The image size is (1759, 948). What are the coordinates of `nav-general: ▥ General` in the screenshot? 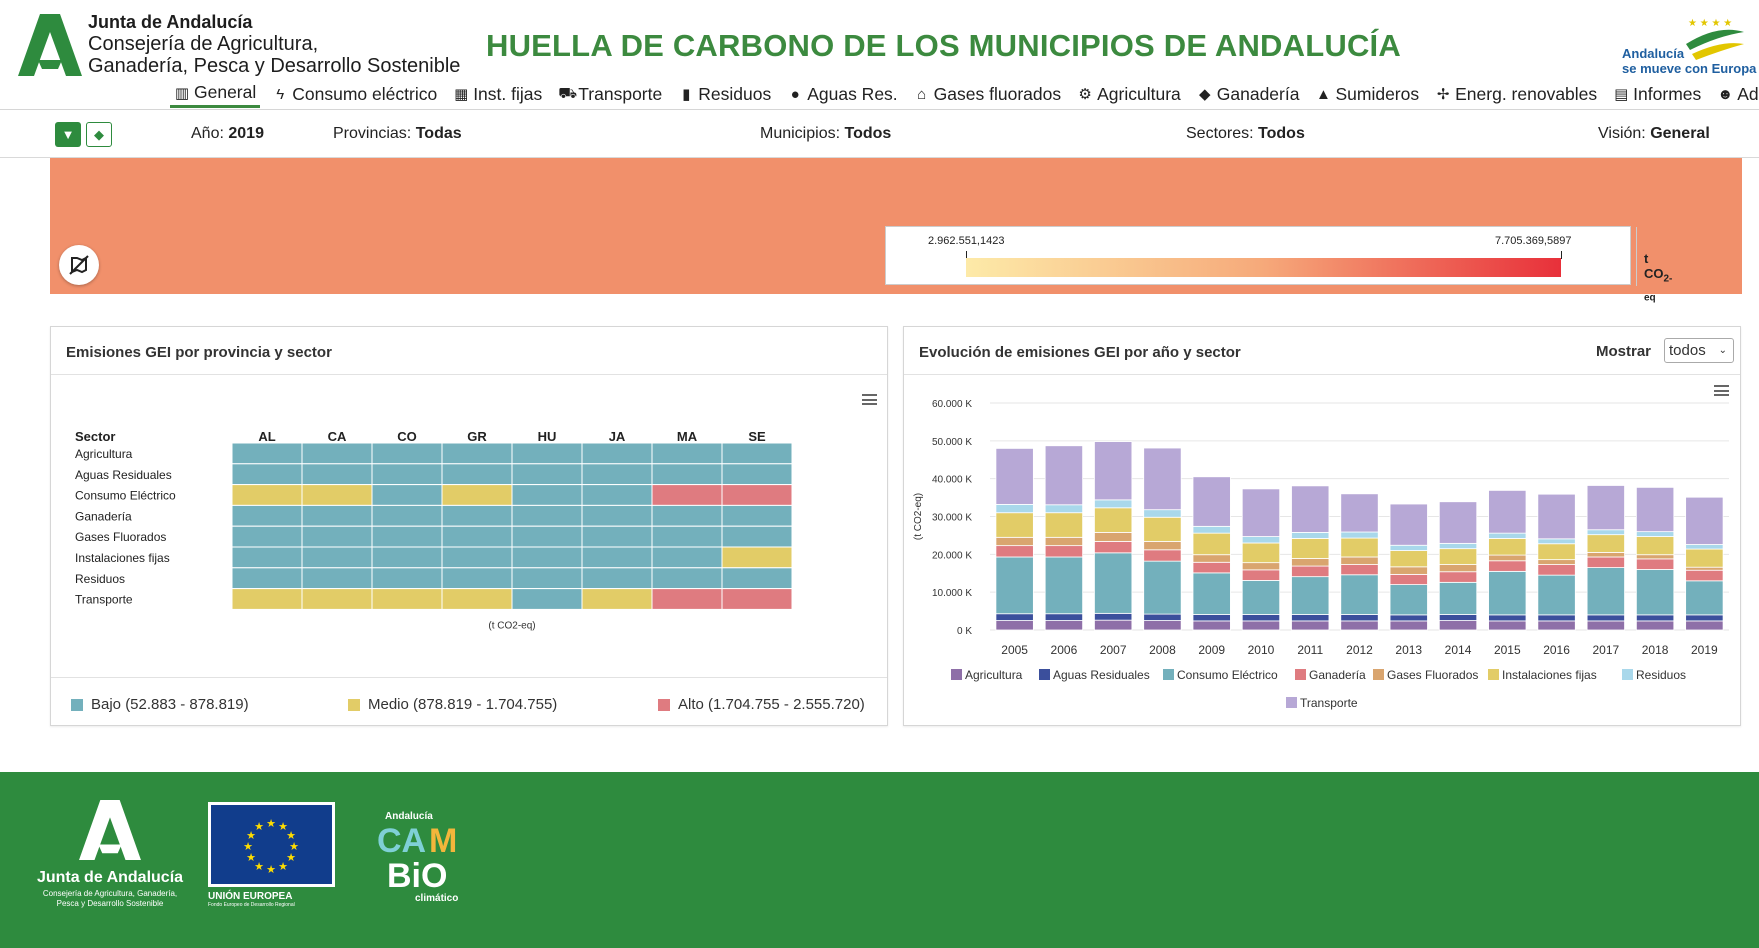 It's located at (215, 94).